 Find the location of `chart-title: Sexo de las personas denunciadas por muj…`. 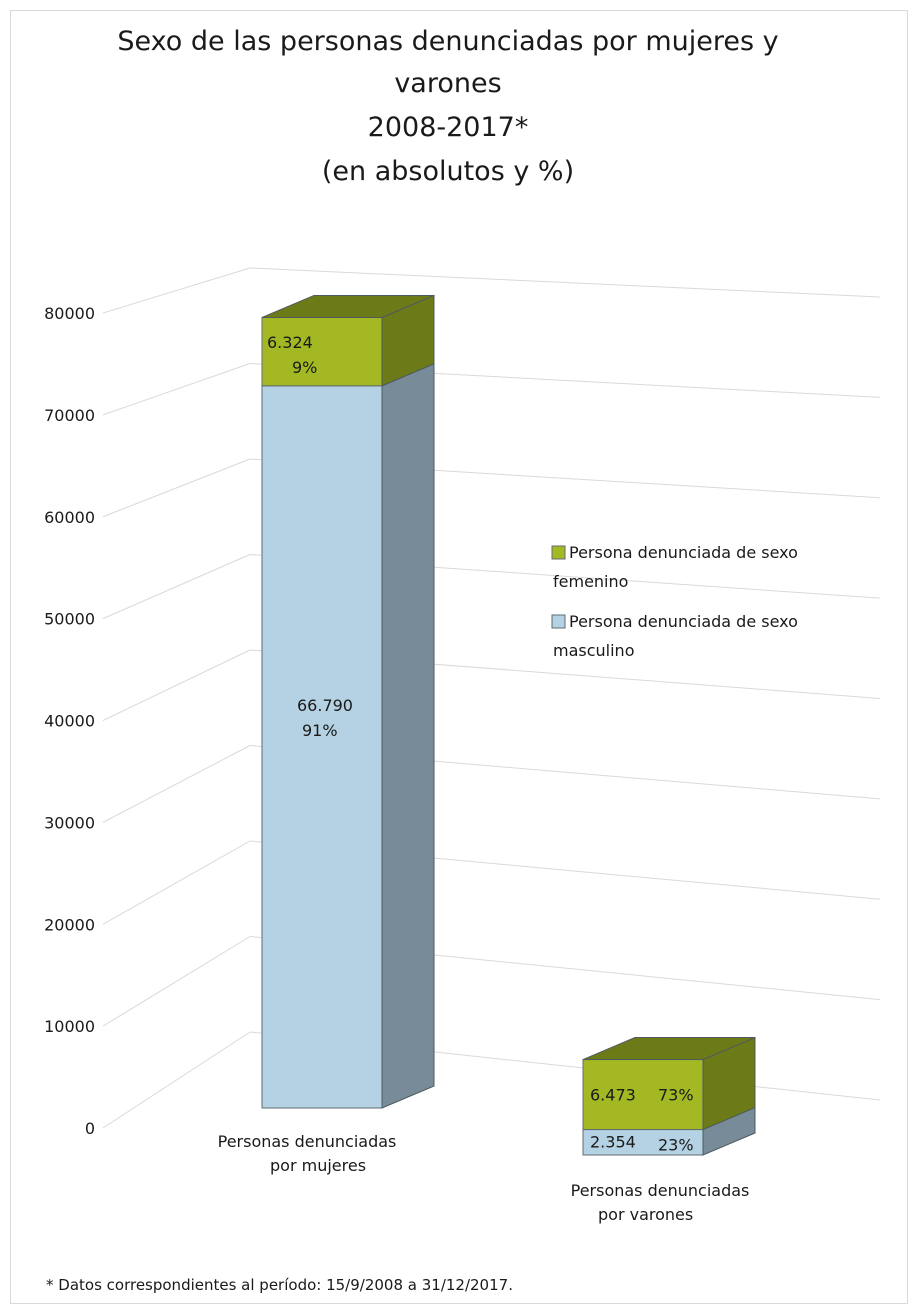

chart-title: Sexo de las personas denunciadas por muj… is located at coordinates (447, 106).